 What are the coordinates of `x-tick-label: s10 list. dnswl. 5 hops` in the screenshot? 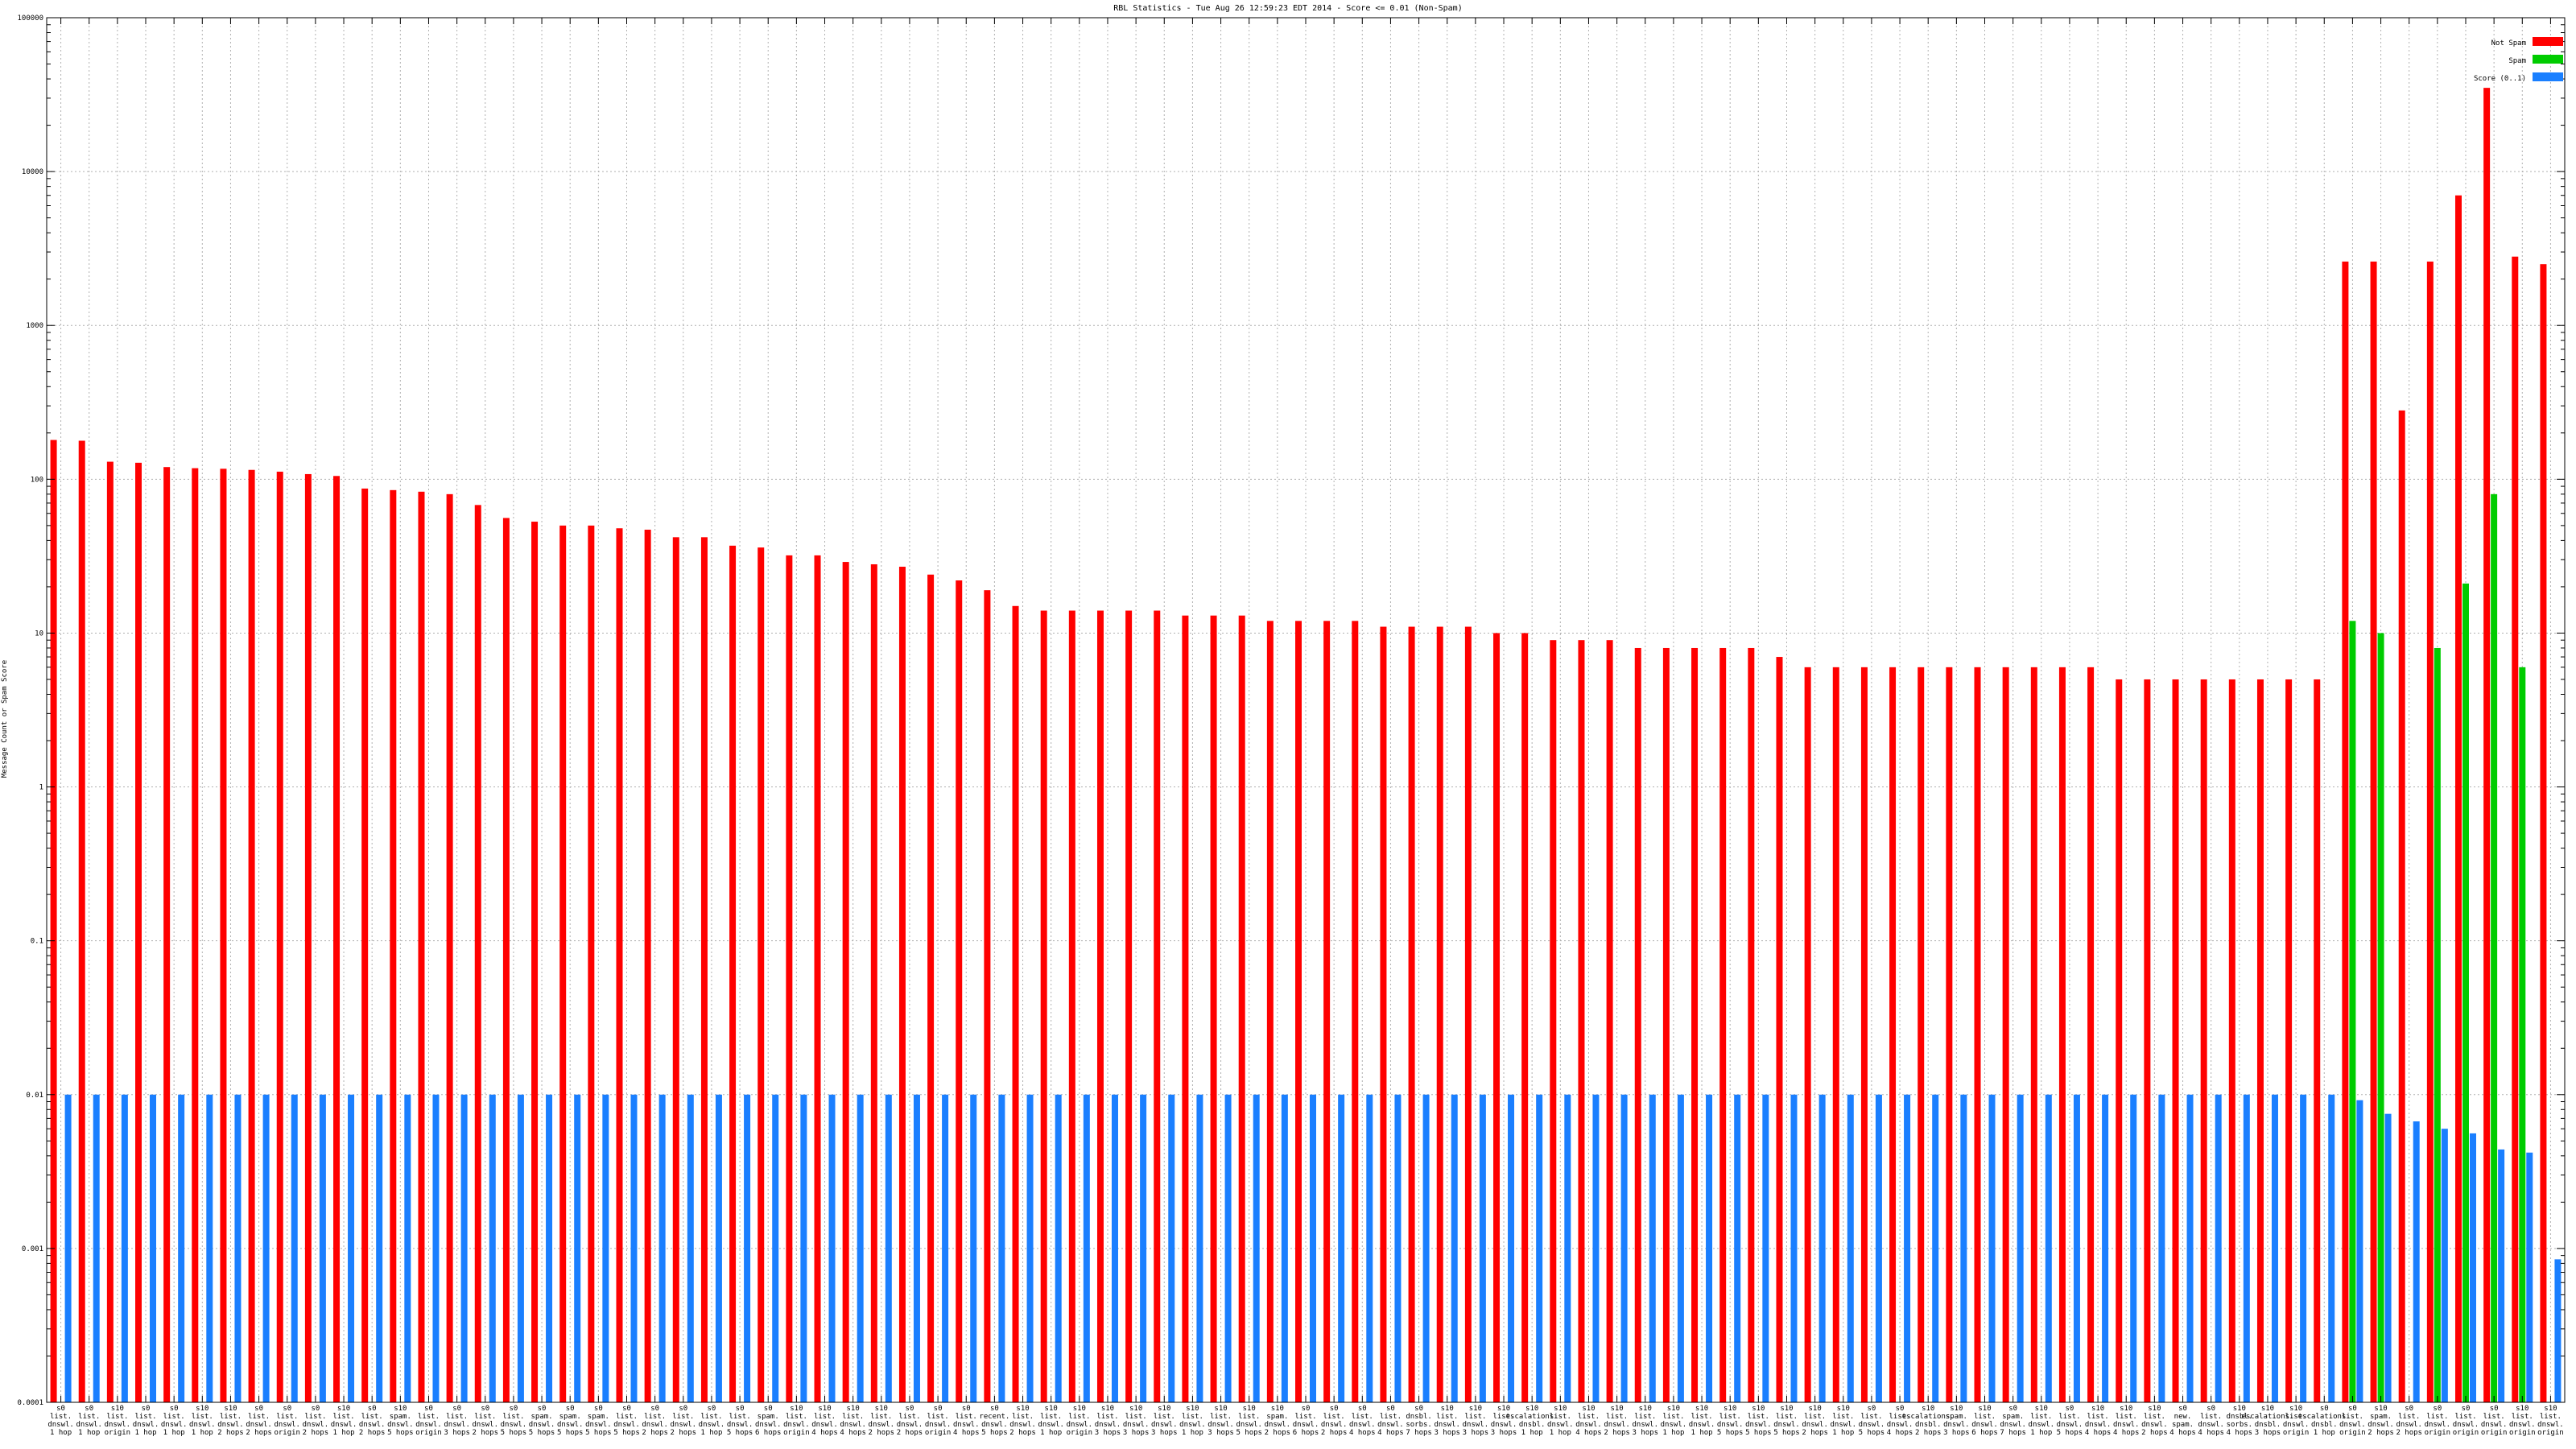 It's located at (1249, 1421).